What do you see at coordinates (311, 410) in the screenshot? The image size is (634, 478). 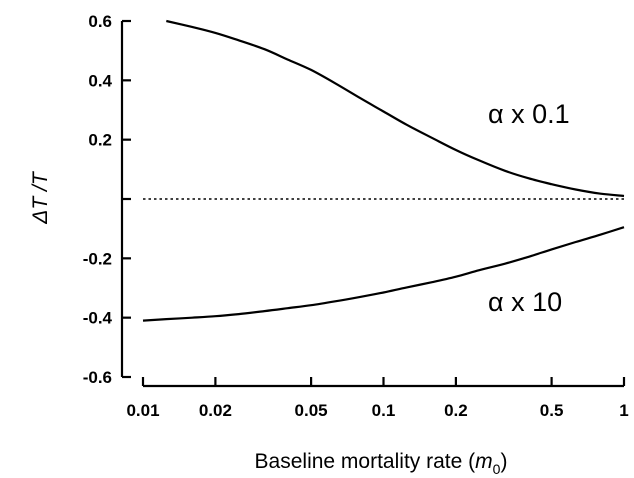 I see `x-tick-label-2: 0.05` at bounding box center [311, 410].